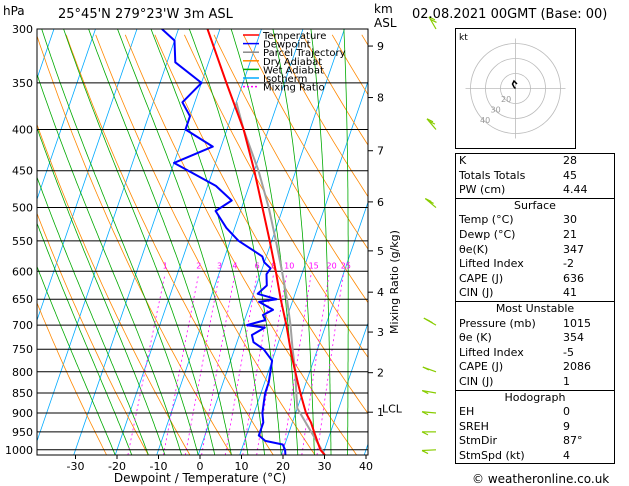 This screenshot has height=486, width=629. I want to click on pressure-tick-label: 300, so click(22, 29).